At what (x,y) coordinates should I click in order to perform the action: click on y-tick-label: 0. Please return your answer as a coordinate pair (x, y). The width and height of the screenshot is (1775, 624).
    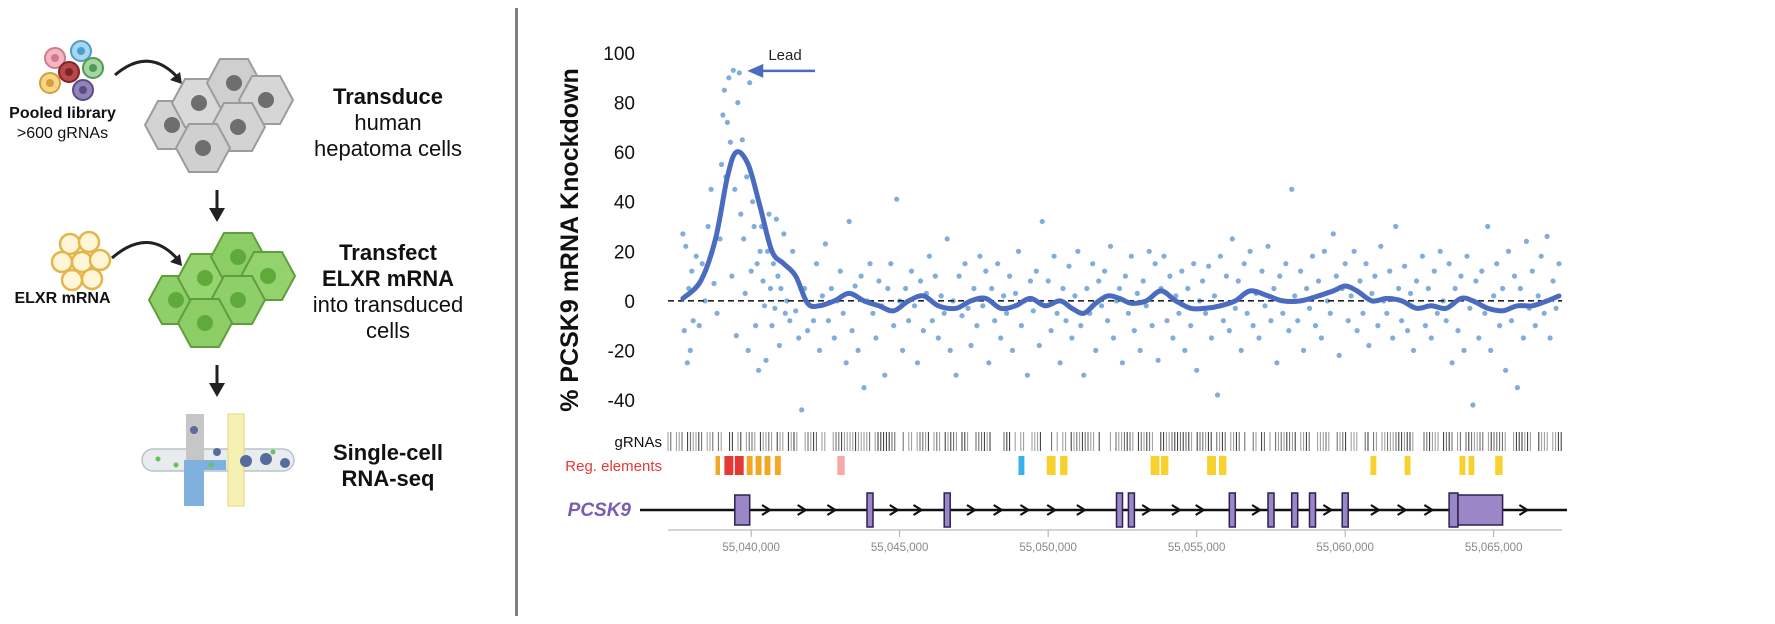
    Looking at the image, I should click on (629, 302).